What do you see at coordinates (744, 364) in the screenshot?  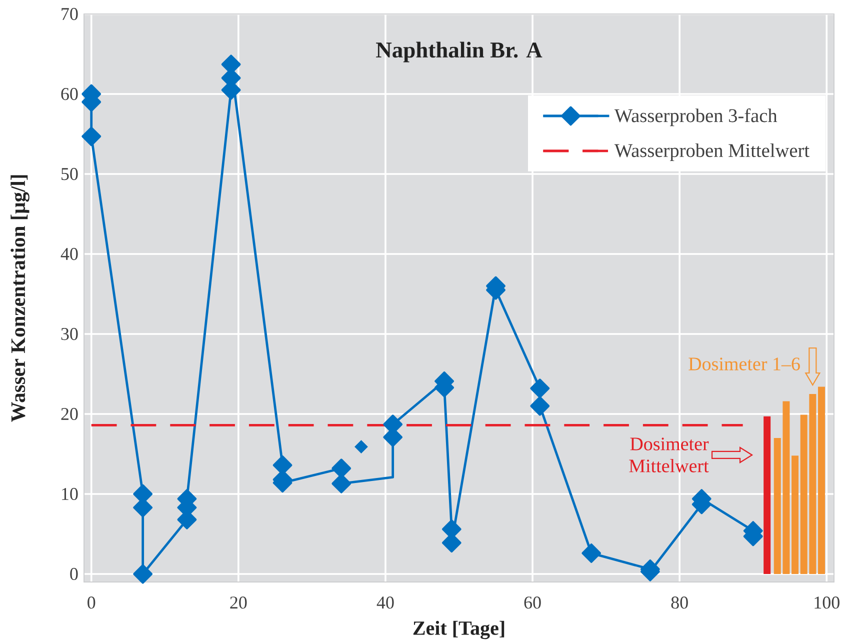 I see `annotation: Dosimeter 1–6` at bounding box center [744, 364].